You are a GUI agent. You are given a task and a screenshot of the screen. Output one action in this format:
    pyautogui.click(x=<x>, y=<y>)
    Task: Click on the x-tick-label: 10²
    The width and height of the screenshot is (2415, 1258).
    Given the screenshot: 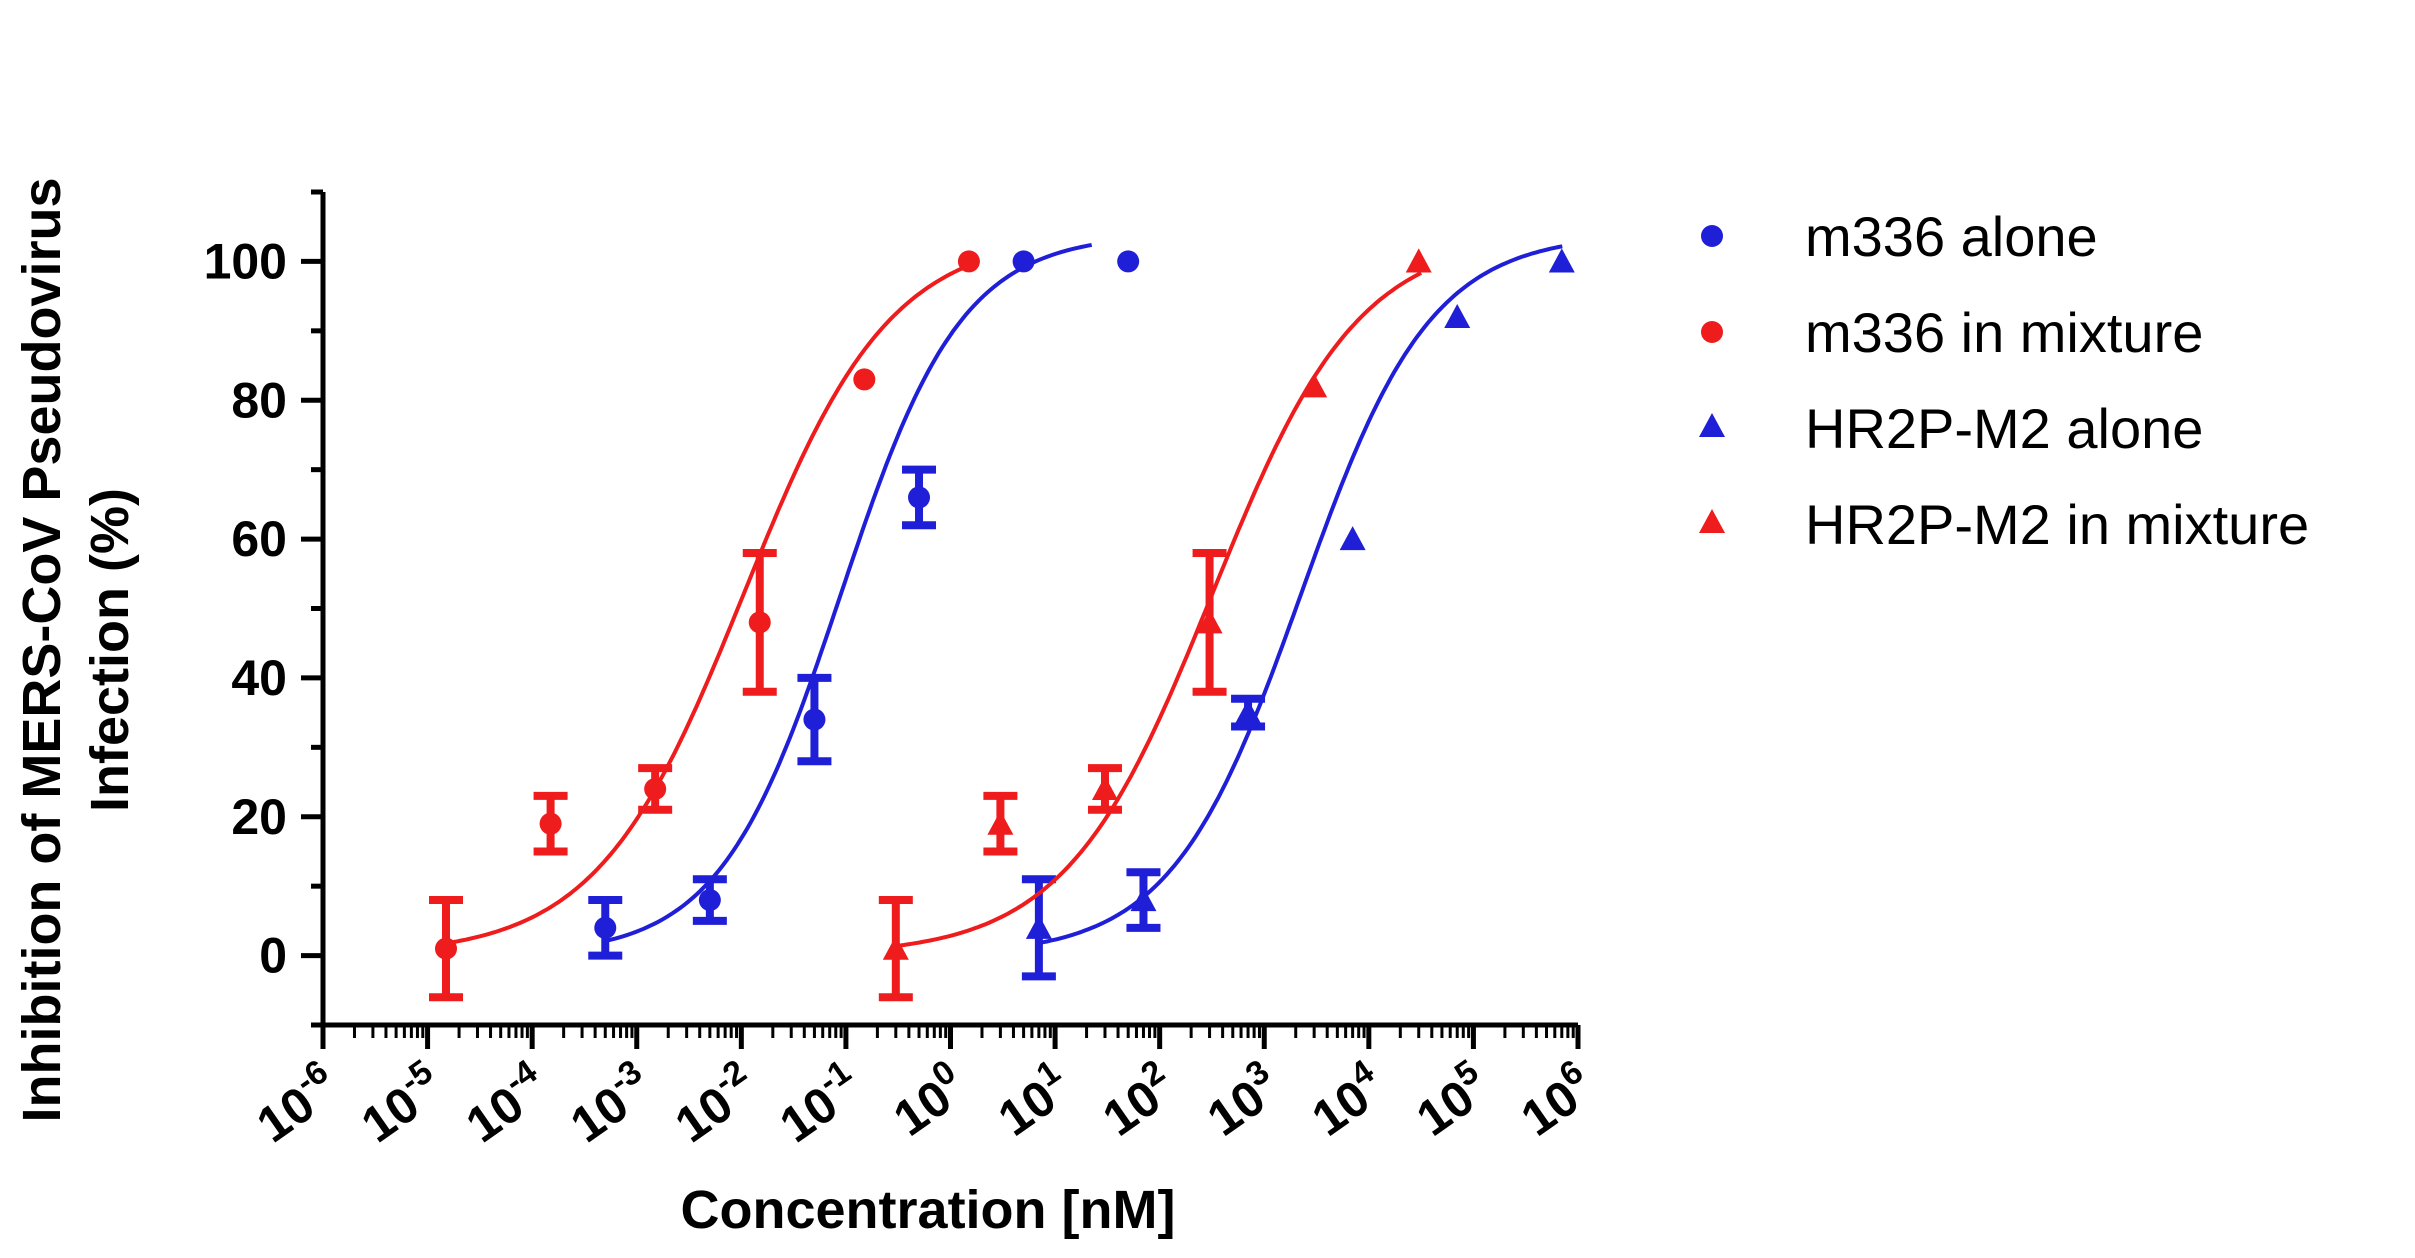 What is the action you would take?
    pyautogui.click(x=1137, y=1099)
    